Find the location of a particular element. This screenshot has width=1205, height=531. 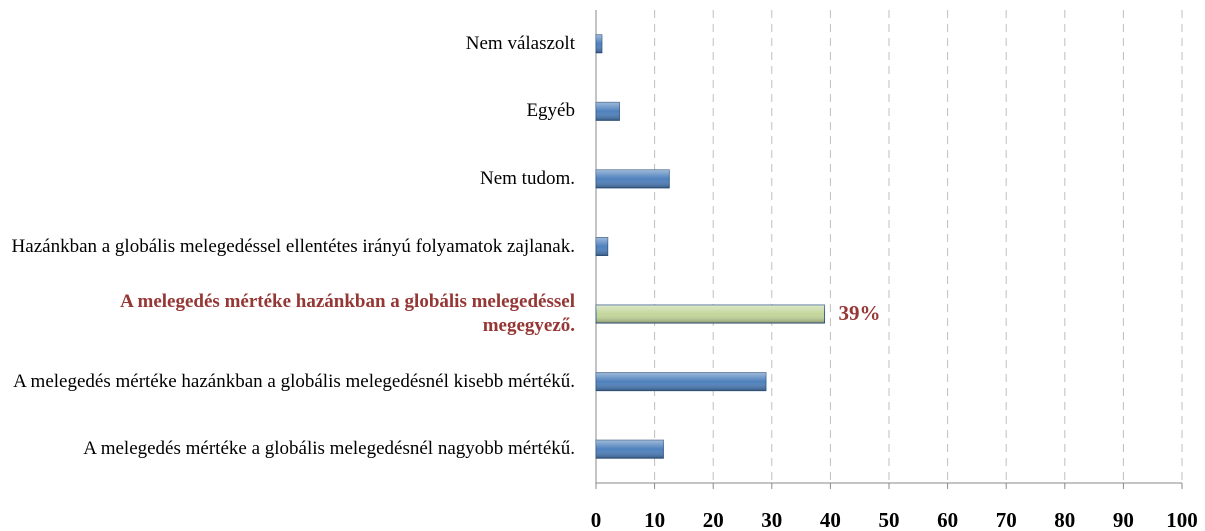

x-tick-label: 30 is located at coordinates (771, 519).